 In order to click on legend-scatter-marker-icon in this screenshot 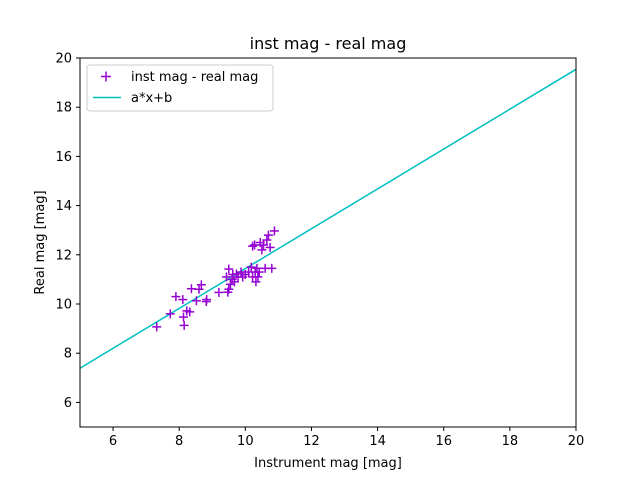, I will do `click(106, 76)`.